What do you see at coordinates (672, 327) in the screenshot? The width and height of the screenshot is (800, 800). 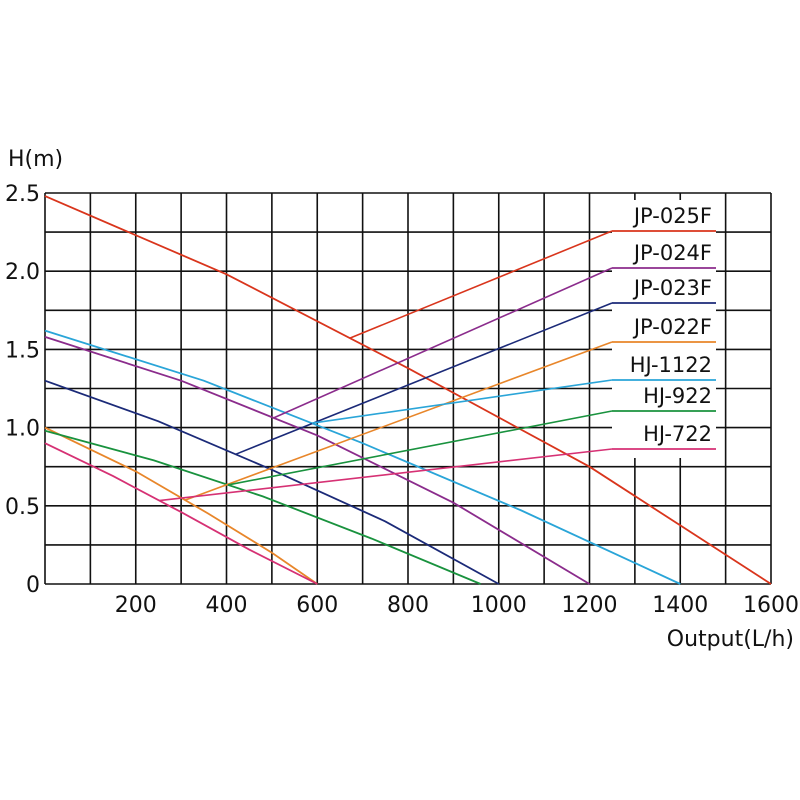 I see `legend-label-jp-022f: JP-022F` at bounding box center [672, 327].